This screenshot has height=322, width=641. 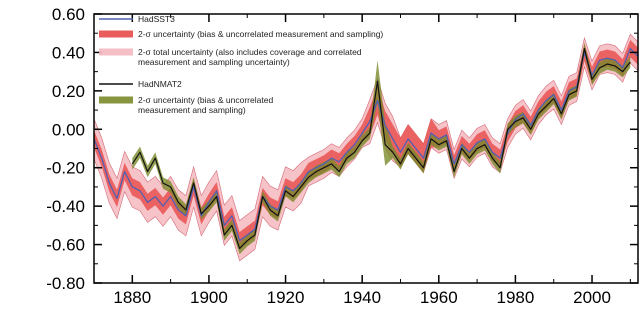 What do you see at coordinates (68, 91) in the screenshot?
I see `y-tick-label: 0.20` at bounding box center [68, 91].